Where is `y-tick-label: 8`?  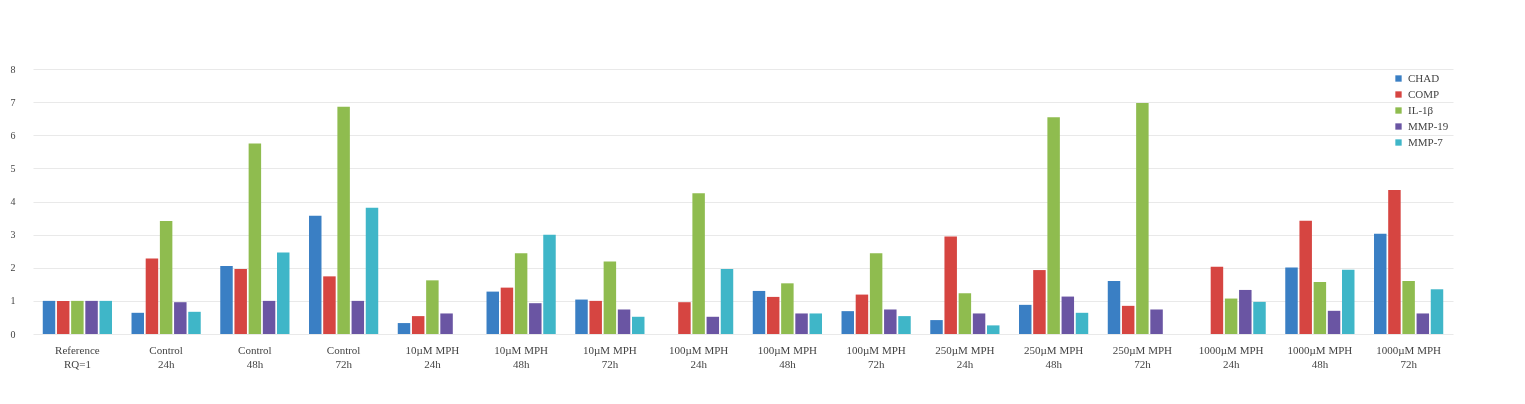
y-tick-label: 8 is located at coordinates (13, 69).